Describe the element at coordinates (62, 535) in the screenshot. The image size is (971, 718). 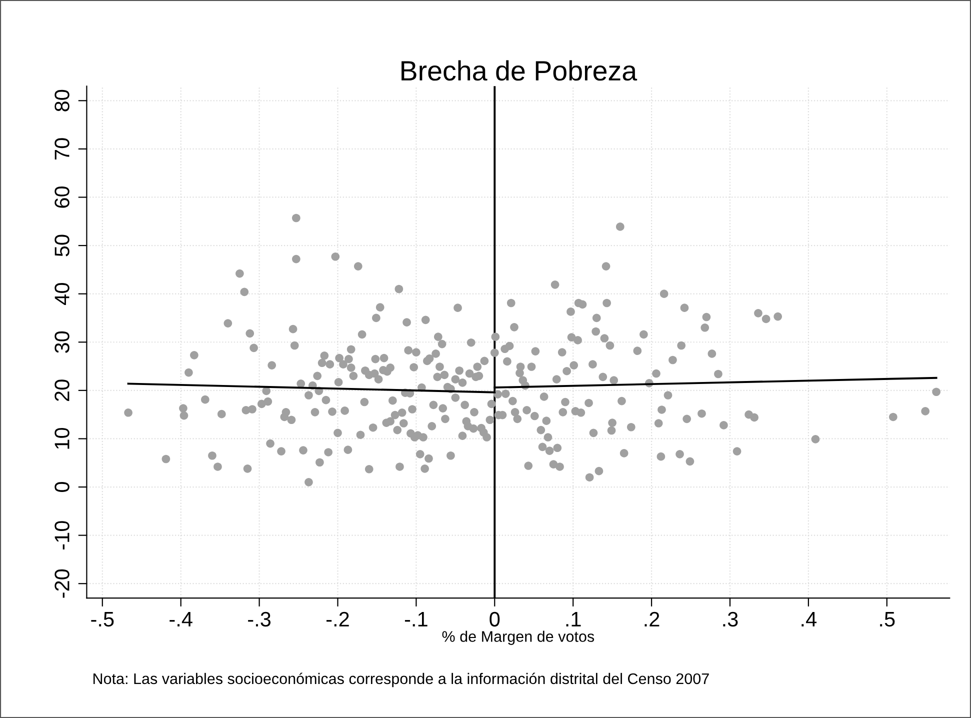
I see `y-tick-label: -10` at that location.